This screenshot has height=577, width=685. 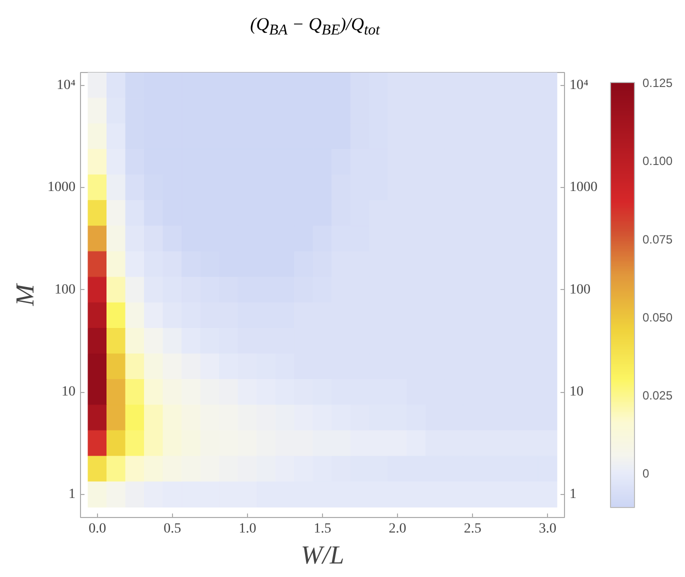 What do you see at coordinates (657, 317) in the screenshot?
I see `color-bar-label: 0.050` at bounding box center [657, 317].